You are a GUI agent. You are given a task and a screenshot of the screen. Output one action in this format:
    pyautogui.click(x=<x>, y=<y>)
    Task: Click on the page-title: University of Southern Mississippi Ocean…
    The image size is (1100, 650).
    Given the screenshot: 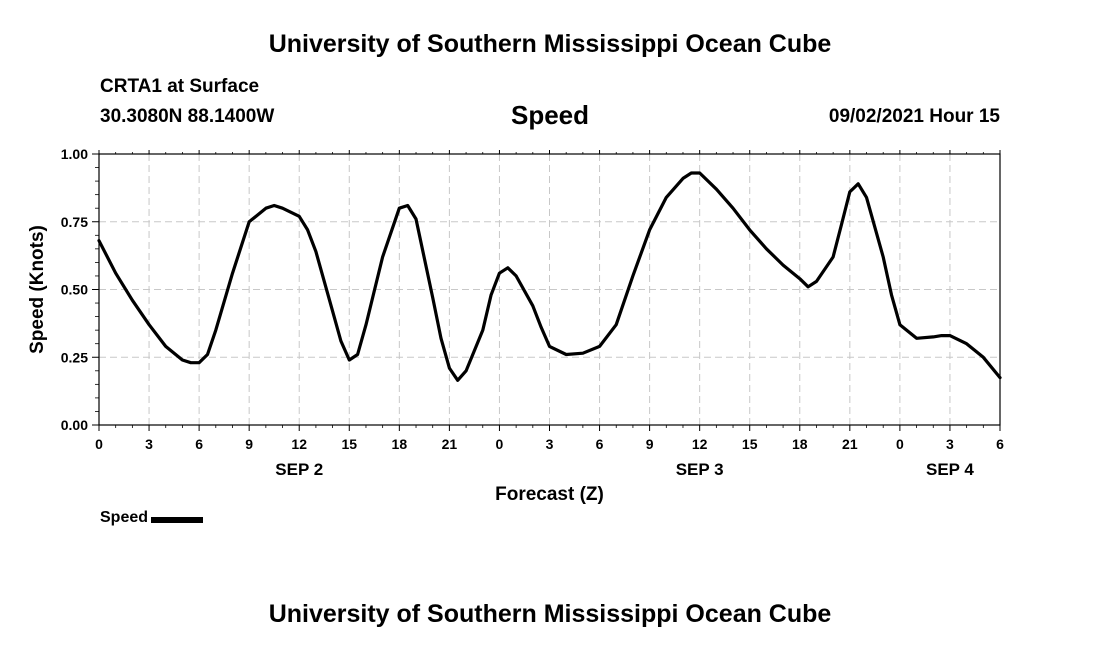 What is the action you would take?
    pyautogui.click(x=550, y=44)
    